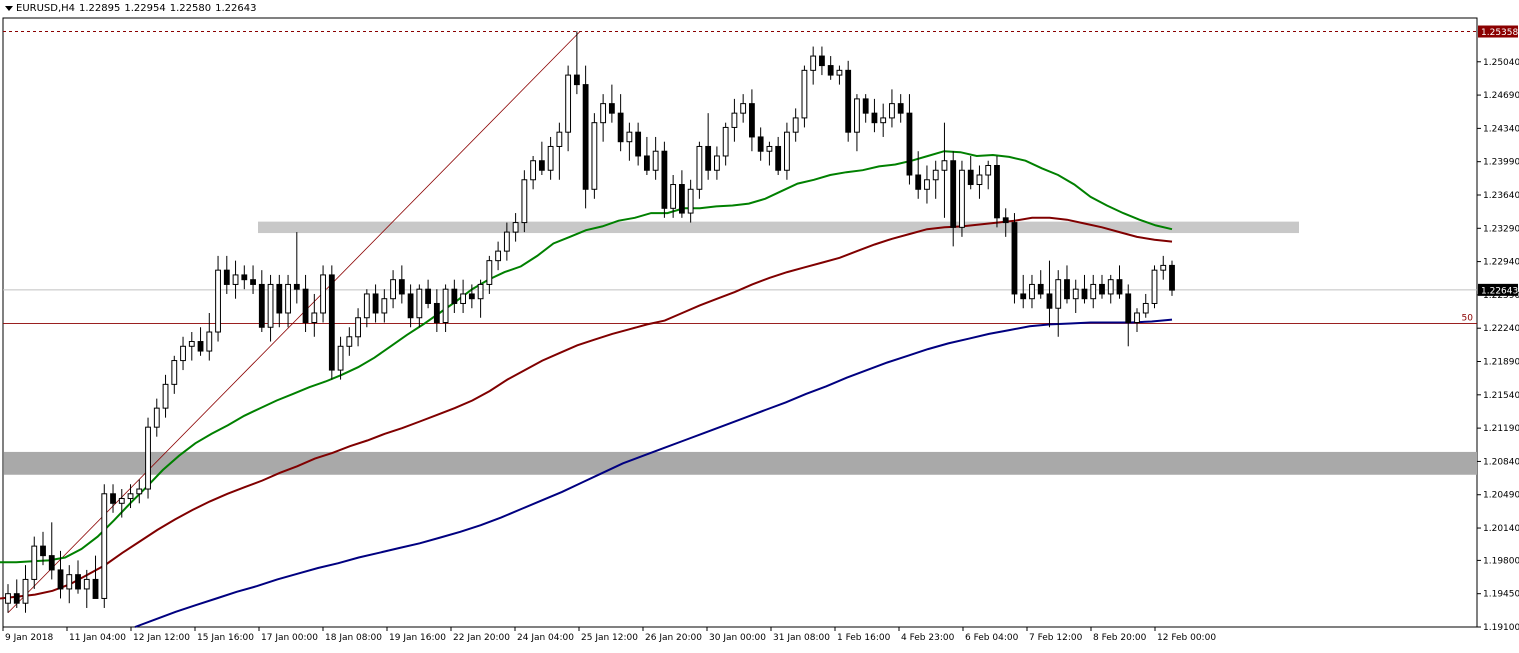 Image resolution: width=1519 pixels, height=653 pixels. Describe the element at coordinates (1120, 638) in the screenshot. I see `x-tick-label: 8 Feb 20:00` at that location.